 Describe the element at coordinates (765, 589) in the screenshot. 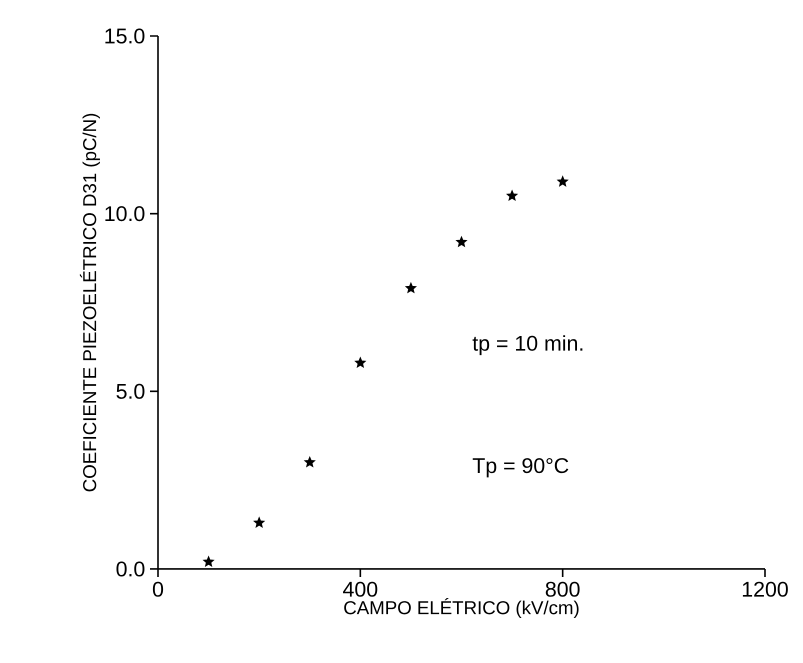

I see `x-tick-label: 1200` at that location.